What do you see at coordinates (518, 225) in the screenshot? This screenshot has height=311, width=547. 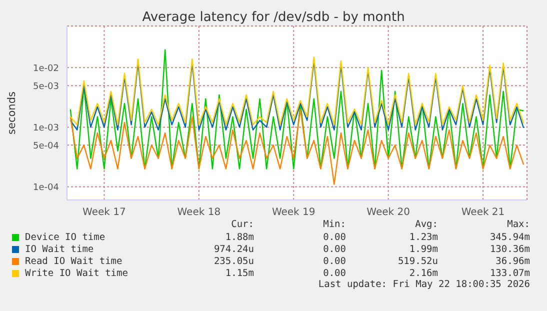 I see `text: Max:` at bounding box center [518, 225].